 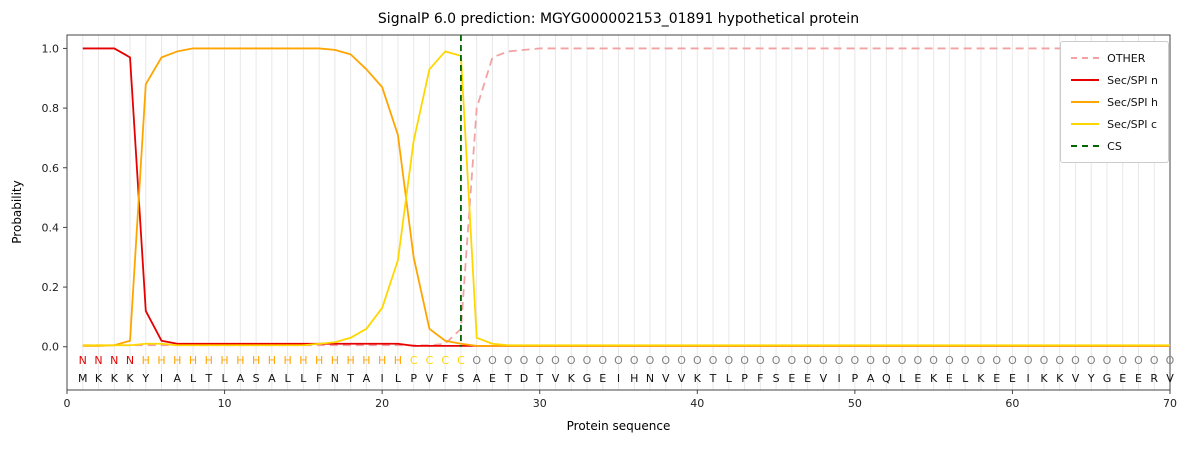 What do you see at coordinates (67, 403) in the screenshot?
I see `x-tick-label: 0` at bounding box center [67, 403].